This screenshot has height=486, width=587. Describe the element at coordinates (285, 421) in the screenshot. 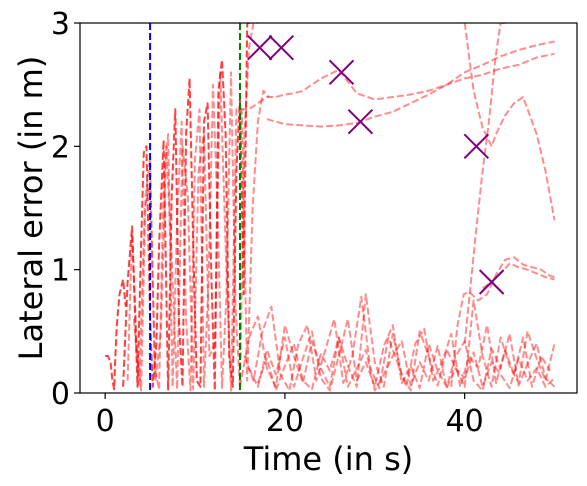

I see `x-tick-label: 20` at that location.